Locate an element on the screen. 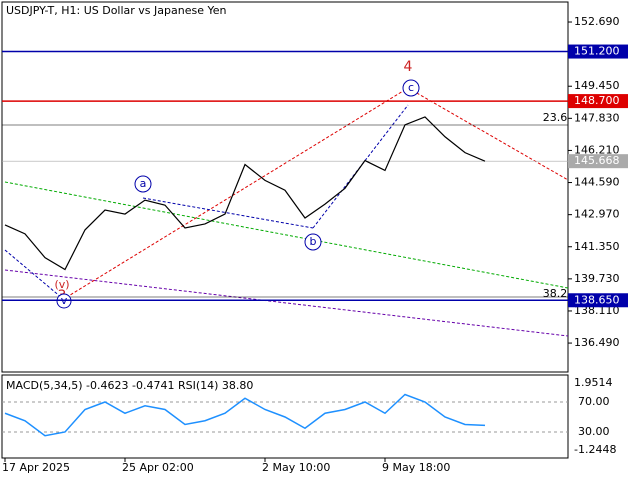  y-tick-label: 70.00 is located at coordinates (594, 401).